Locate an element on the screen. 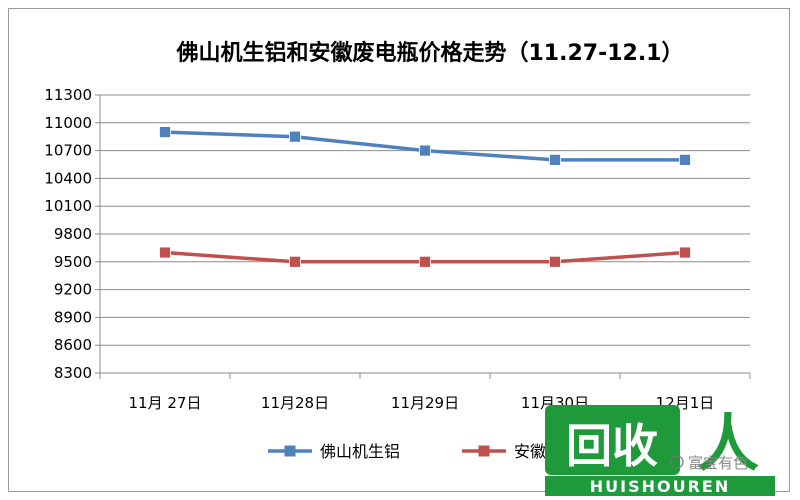 The width and height of the screenshot is (800, 500). y-tick-label: 11300 is located at coordinates (68, 95).